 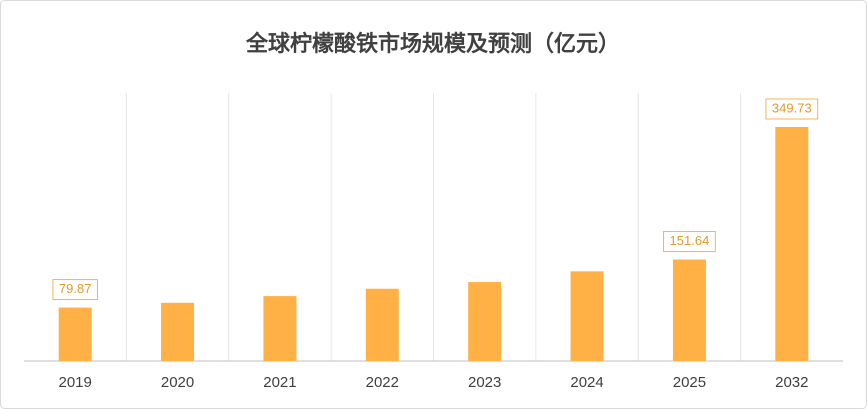 What do you see at coordinates (432, 43) in the screenshot?
I see `chart-title: 全球柠檬酸铁市场规模及预测（亿元）` at bounding box center [432, 43].